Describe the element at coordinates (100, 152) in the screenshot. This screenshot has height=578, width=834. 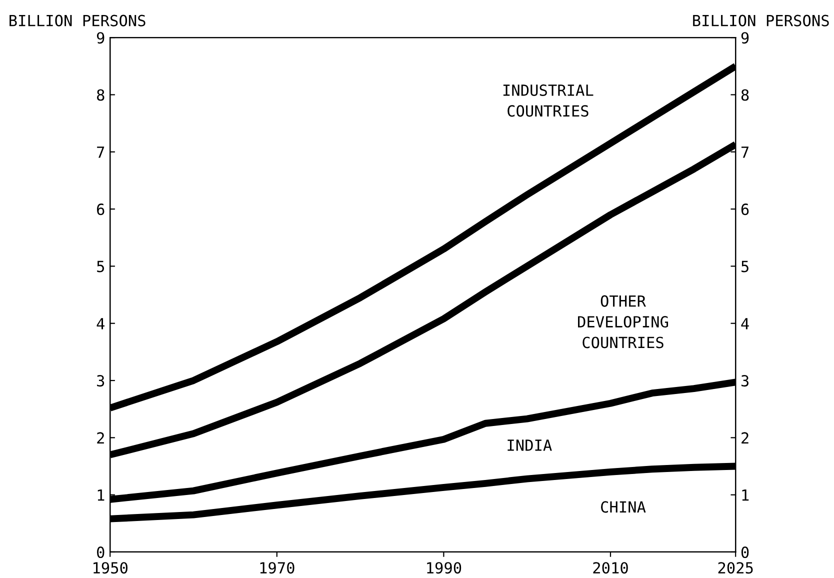
I see `y-tick-label: 7` at that location.